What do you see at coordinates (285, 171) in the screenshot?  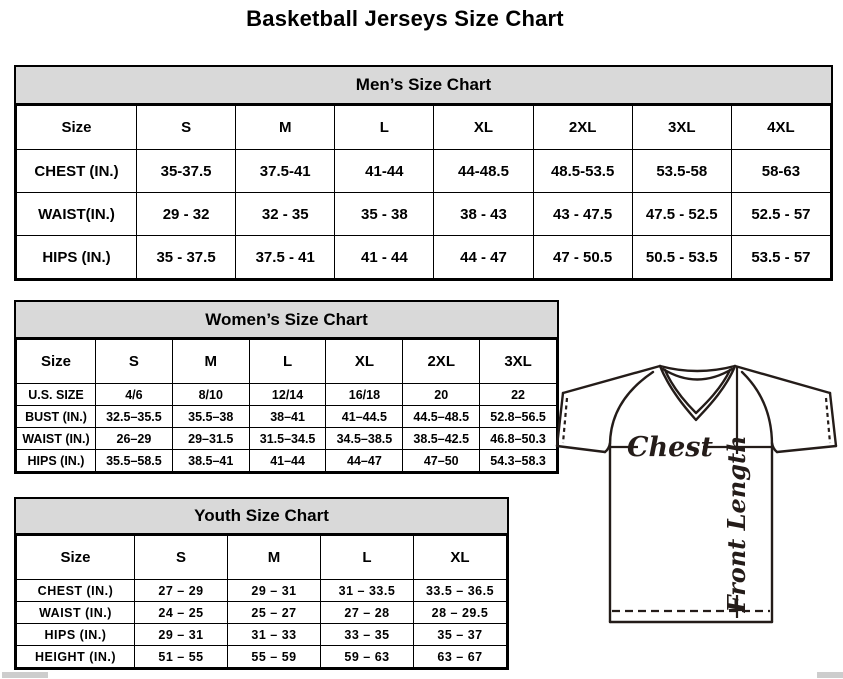 I see `size-cell: 37.5-41` at bounding box center [285, 171].